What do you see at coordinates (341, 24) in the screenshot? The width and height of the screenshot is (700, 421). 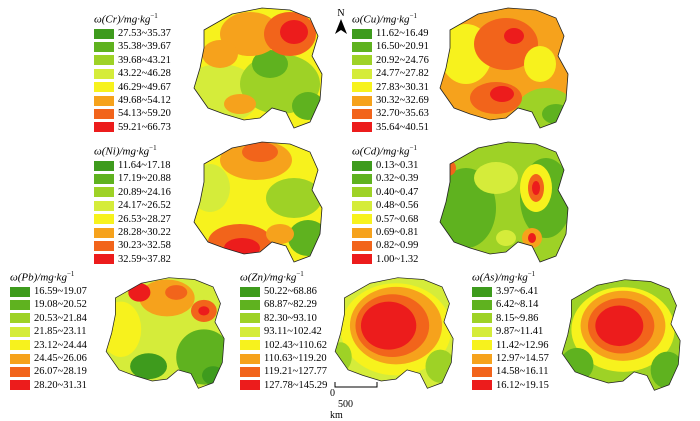 I see `north-arrow: N` at bounding box center [341, 24].